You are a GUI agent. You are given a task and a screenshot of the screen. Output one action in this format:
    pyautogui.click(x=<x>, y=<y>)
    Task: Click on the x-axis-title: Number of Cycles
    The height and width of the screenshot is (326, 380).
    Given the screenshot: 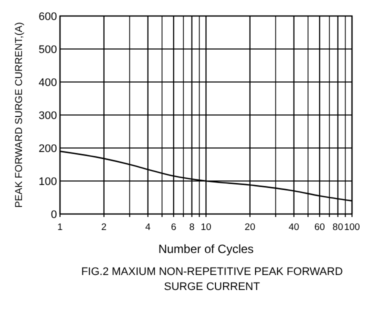 What is the action you would take?
    pyautogui.click(x=206, y=249)
    